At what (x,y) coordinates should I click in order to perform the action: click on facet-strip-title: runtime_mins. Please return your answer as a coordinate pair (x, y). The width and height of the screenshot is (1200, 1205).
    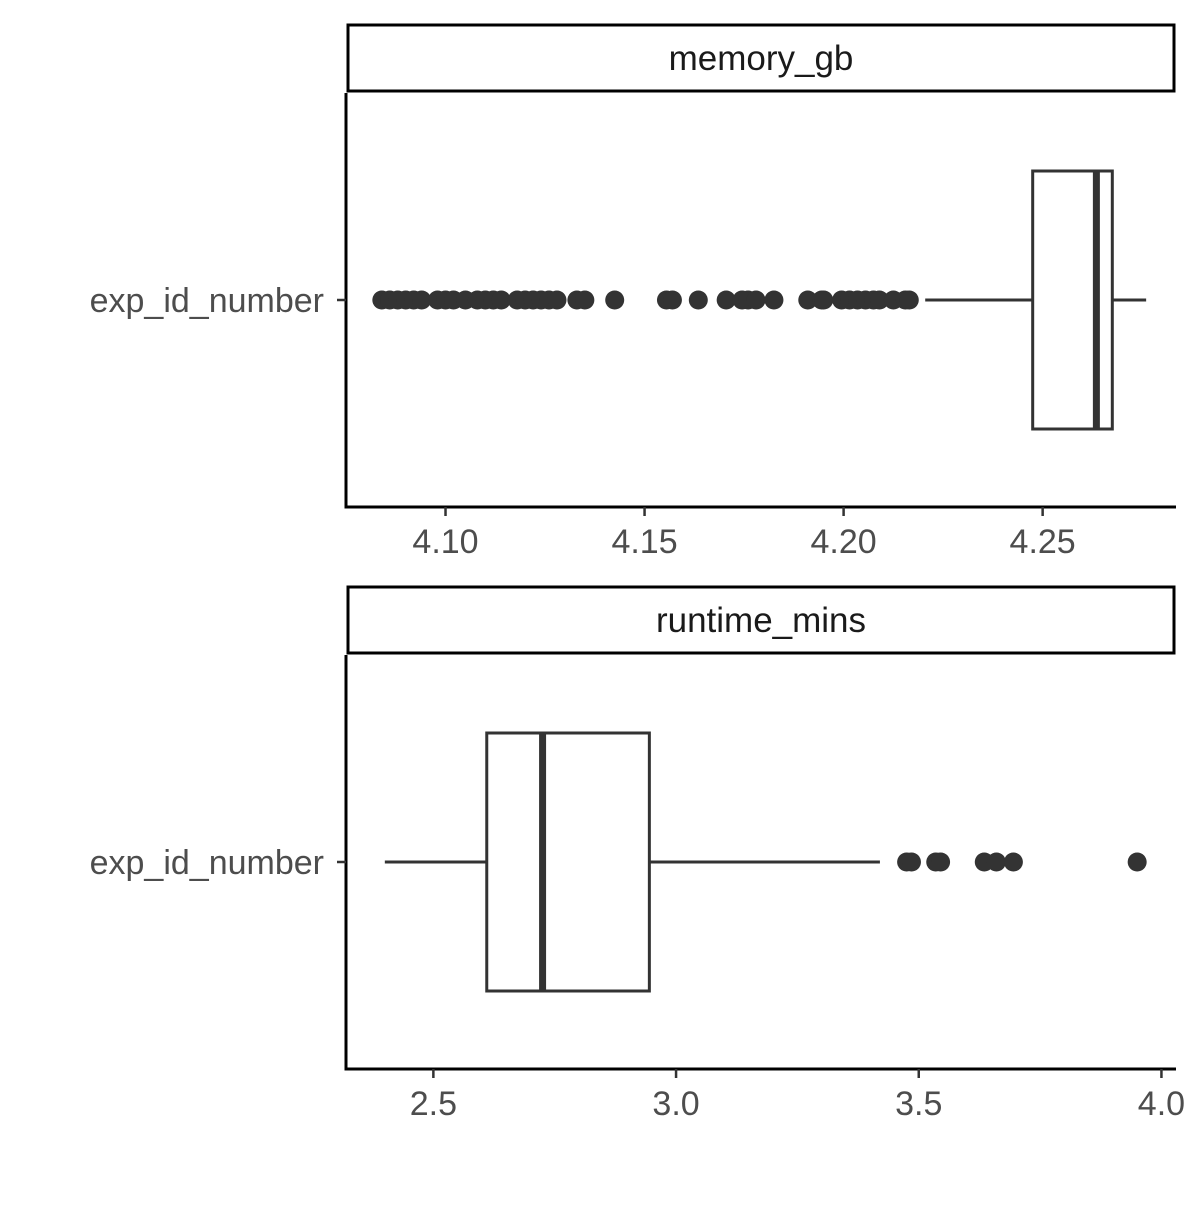
    Looking at the image, I should click on (761, 620).